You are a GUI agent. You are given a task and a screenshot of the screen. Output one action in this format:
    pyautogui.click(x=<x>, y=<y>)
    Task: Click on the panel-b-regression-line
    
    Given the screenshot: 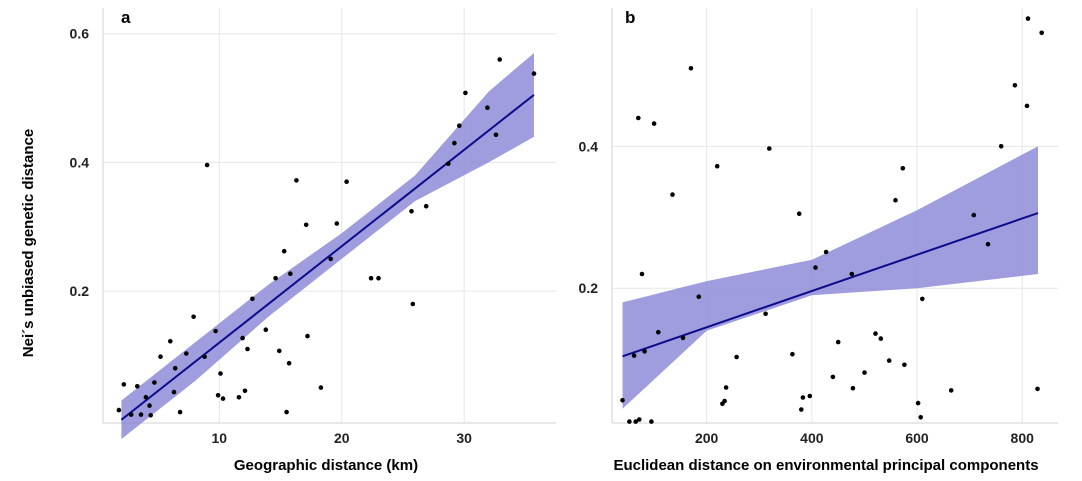 What is the action you would take?
    pyautogui.click(x=830, y=285)
    